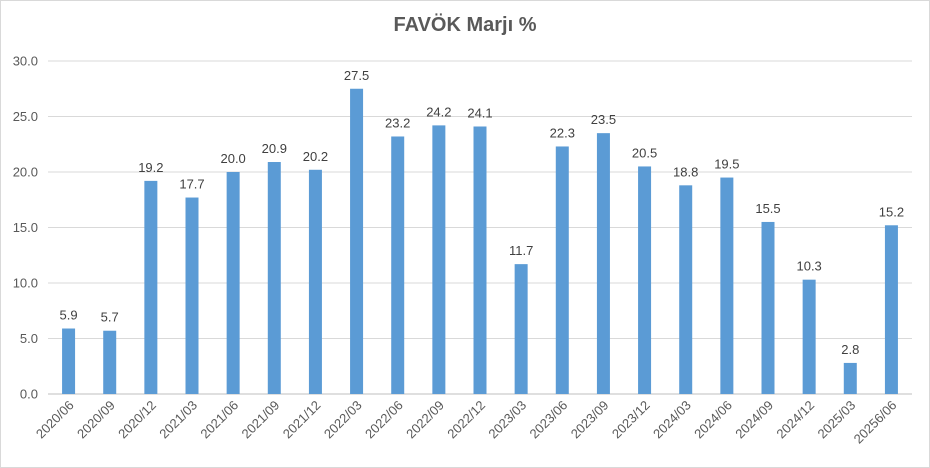 The image size is (930, 468). Describe the element at coordinates (850, 349) in the screenshot. I see `data-label: 2.8` at that location.